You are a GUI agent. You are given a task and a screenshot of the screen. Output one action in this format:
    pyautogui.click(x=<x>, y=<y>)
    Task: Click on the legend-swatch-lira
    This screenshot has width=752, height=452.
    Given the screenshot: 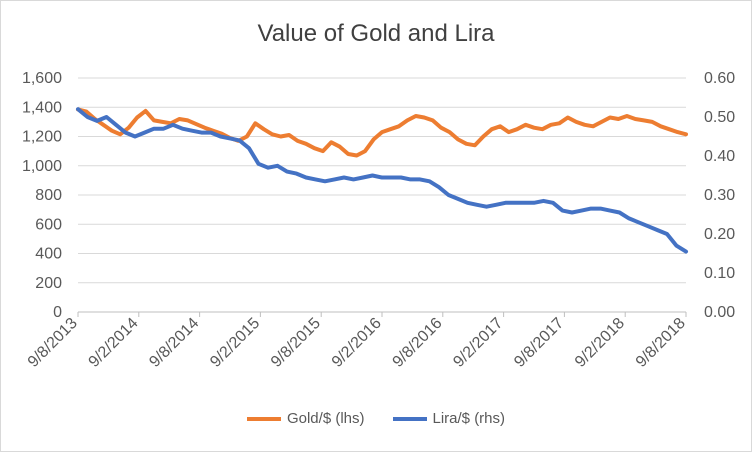 What is the action you would take?
    pyautogui.click(x=409, y=418)
    